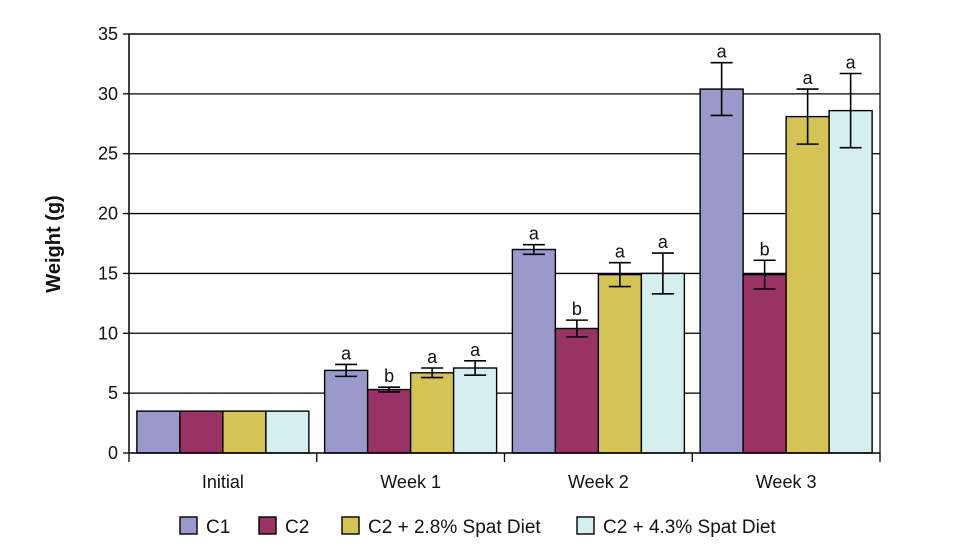  I want to click on legend-label-c2: C2, so click(297, 527).